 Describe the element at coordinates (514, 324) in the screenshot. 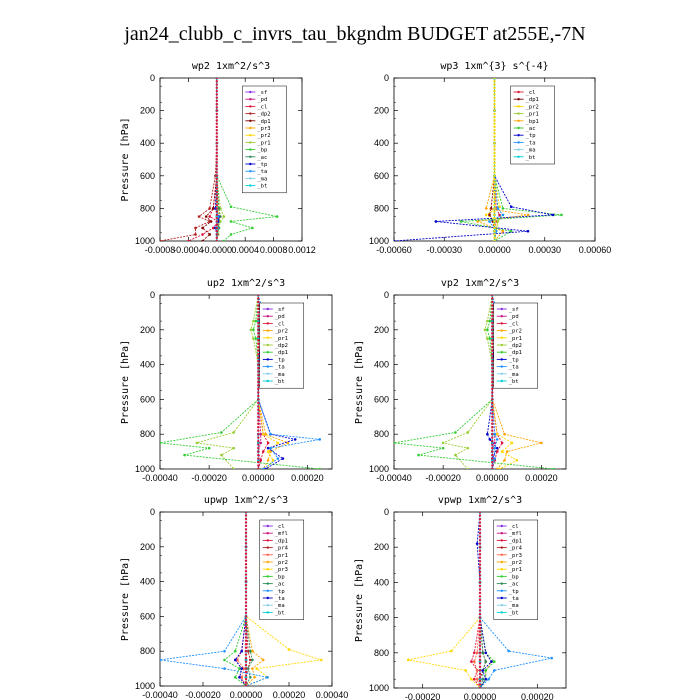

I see `legend-entry: _cl` at that location.